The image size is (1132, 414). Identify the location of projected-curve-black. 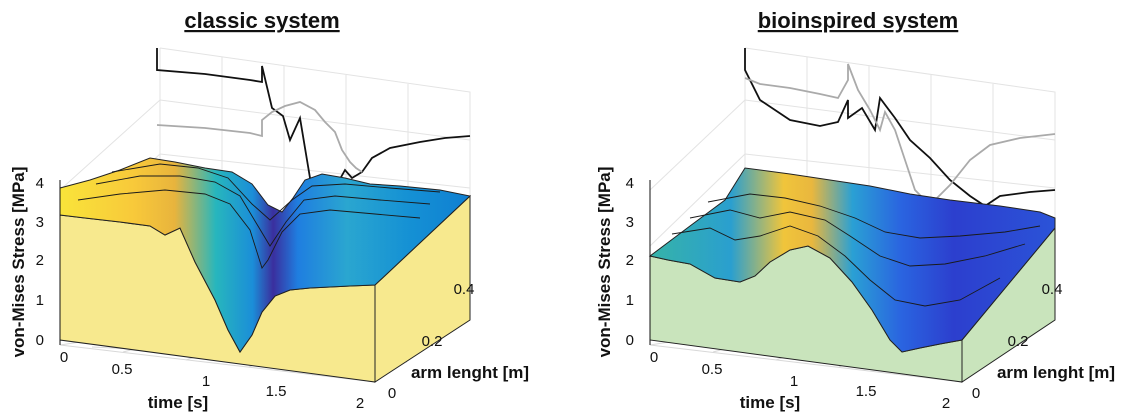
(313, 119).